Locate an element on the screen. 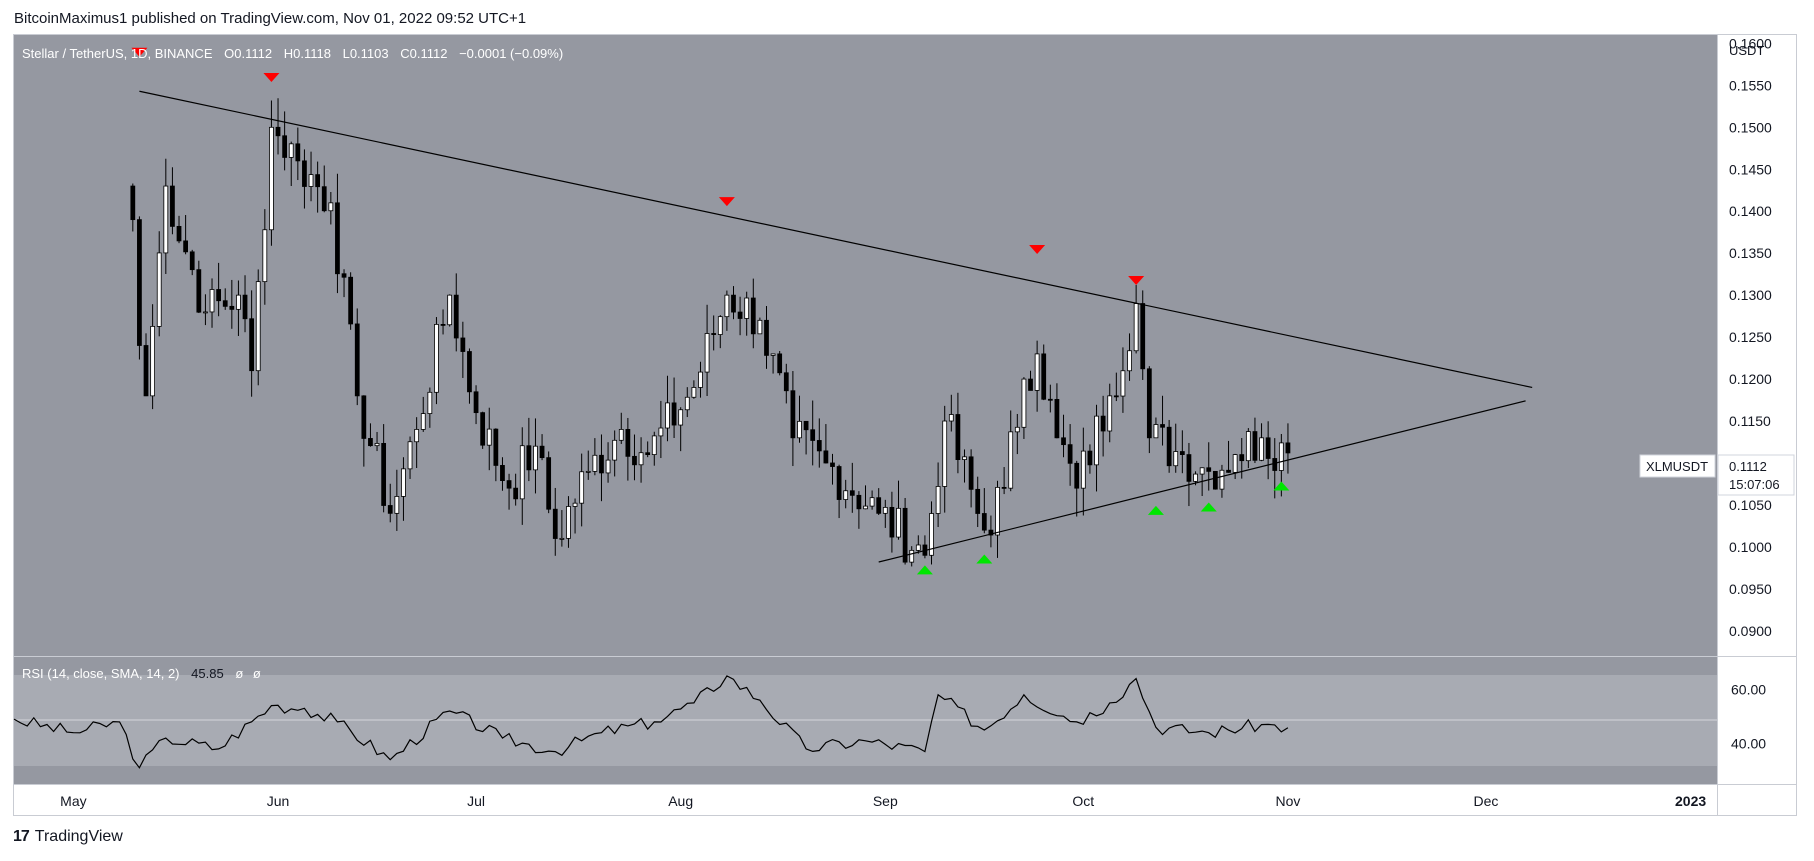  symbol-price-tag: XLMUSDT is located at coordinates (1677, 466).